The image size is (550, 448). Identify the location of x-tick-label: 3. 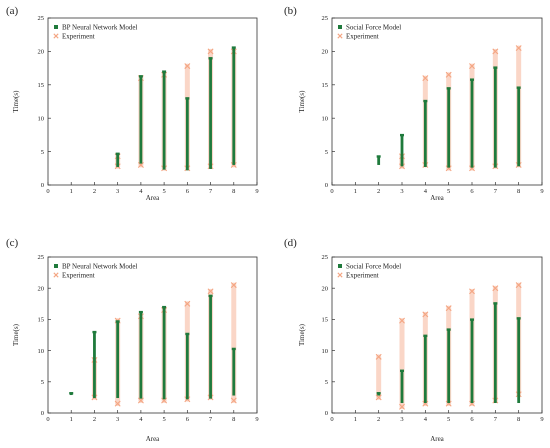
(401, 419).